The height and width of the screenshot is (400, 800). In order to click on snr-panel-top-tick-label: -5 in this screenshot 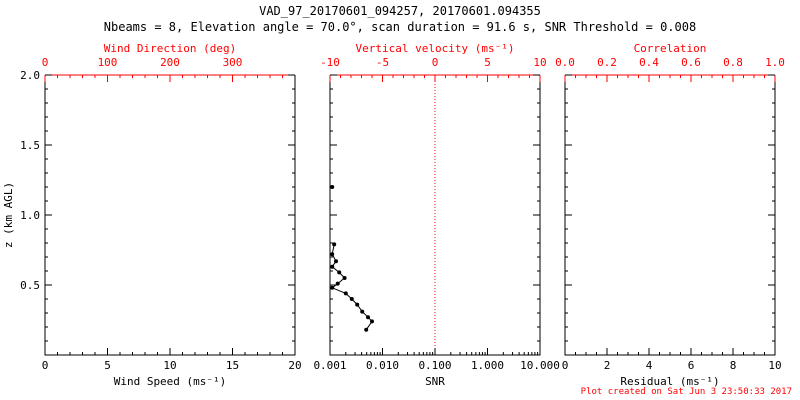, I will do `click(382, 62)`.